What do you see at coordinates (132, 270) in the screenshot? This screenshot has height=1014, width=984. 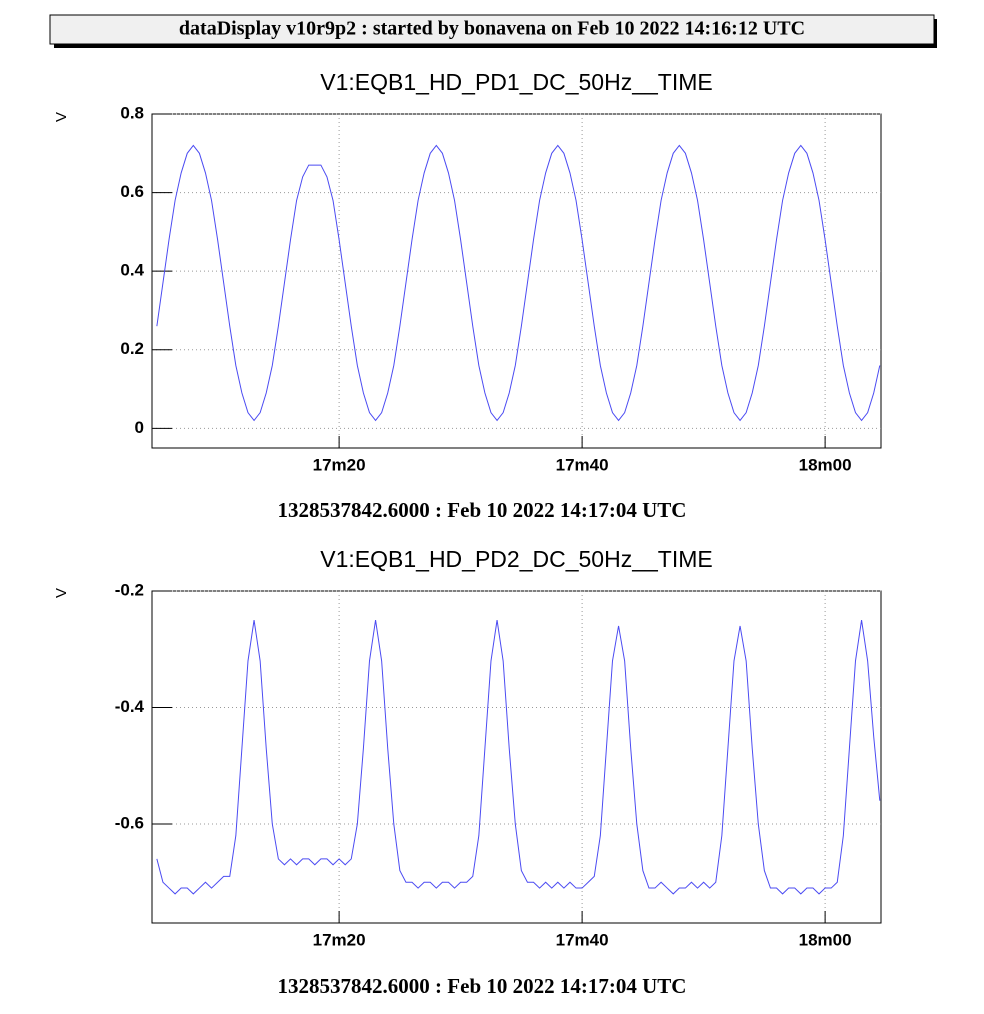 I see `y-tick-label: 0.4` at bounding box center [132, 270].